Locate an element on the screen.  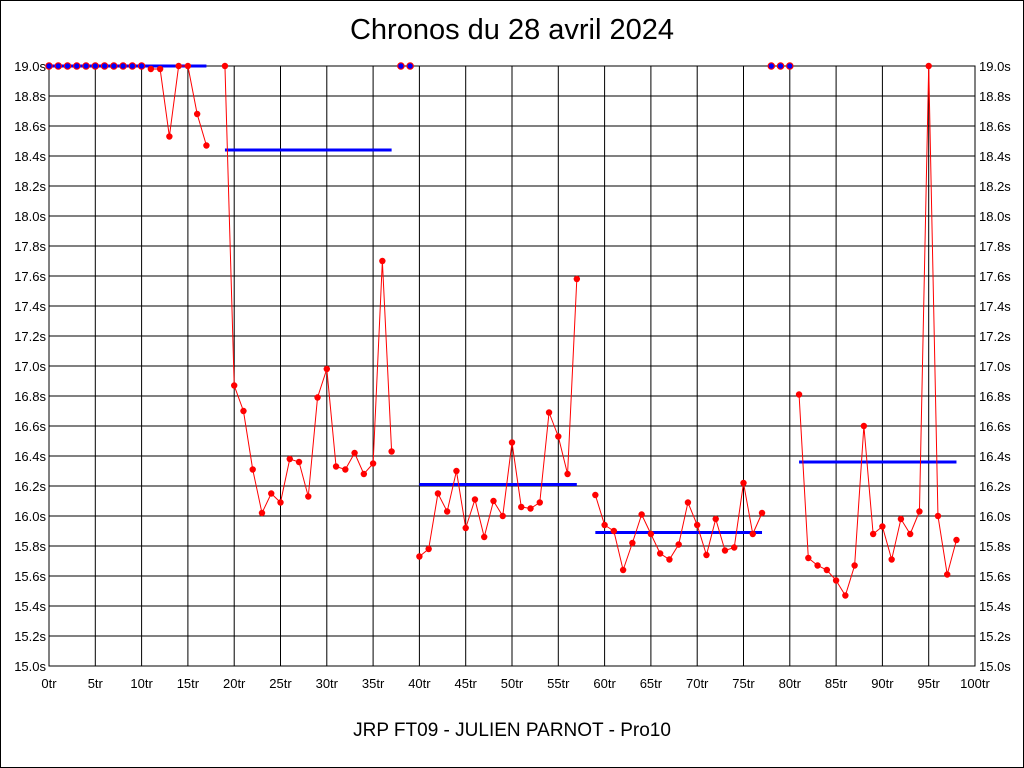
y-tick-label-right: 16.0s is located at coordinates (995, 516).